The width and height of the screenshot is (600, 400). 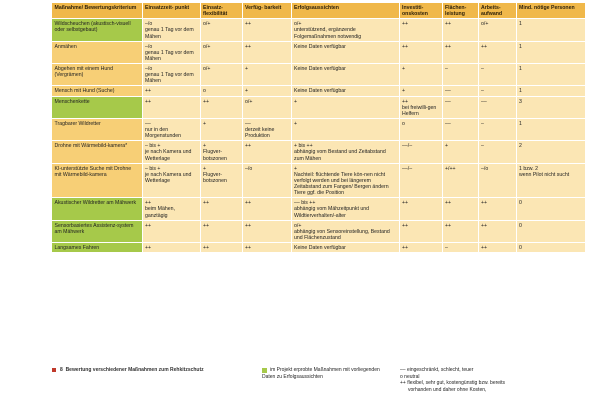 I want to click on measure-cell: Langsames Fahren, so click(x=97, y=248).